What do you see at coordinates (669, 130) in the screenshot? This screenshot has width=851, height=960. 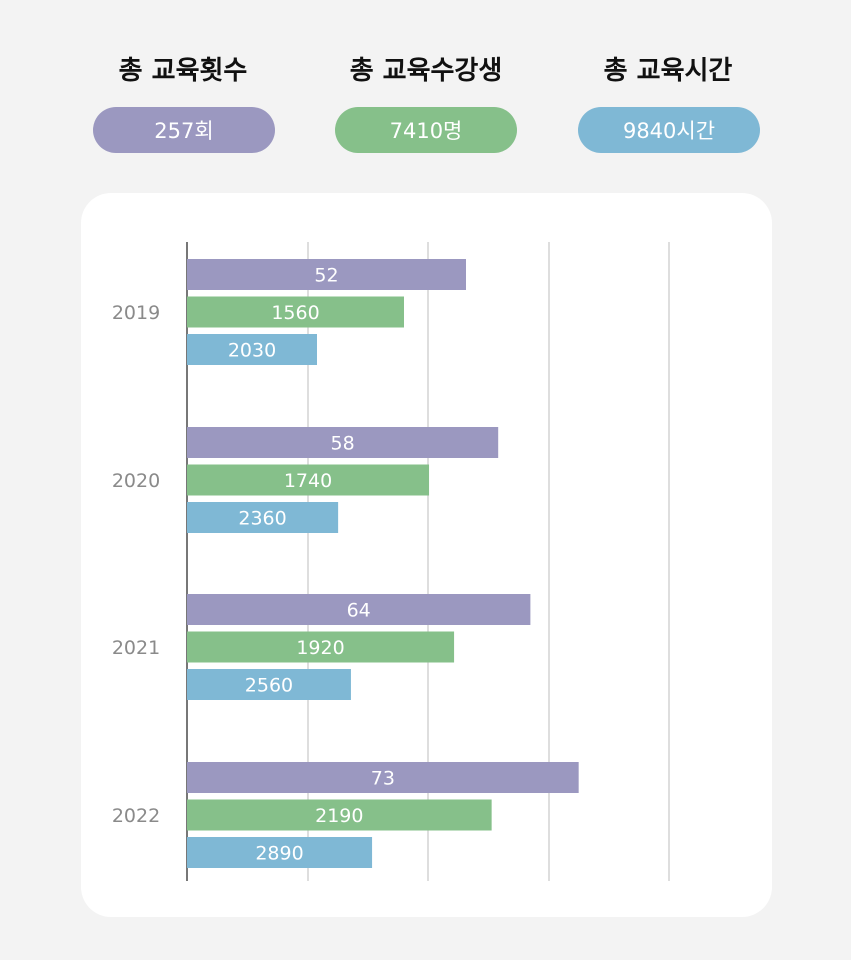 I see `stat-value-hours: 9840시간` at bounding box center [669, 130].